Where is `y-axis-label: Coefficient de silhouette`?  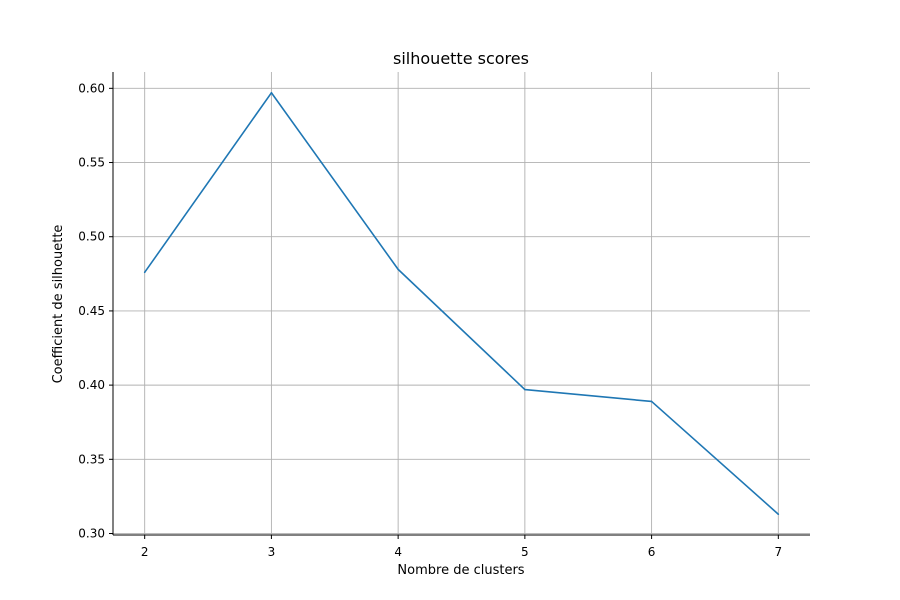
y-axis-label: Coefficient de silhouette is located at coordinates (58, 304).